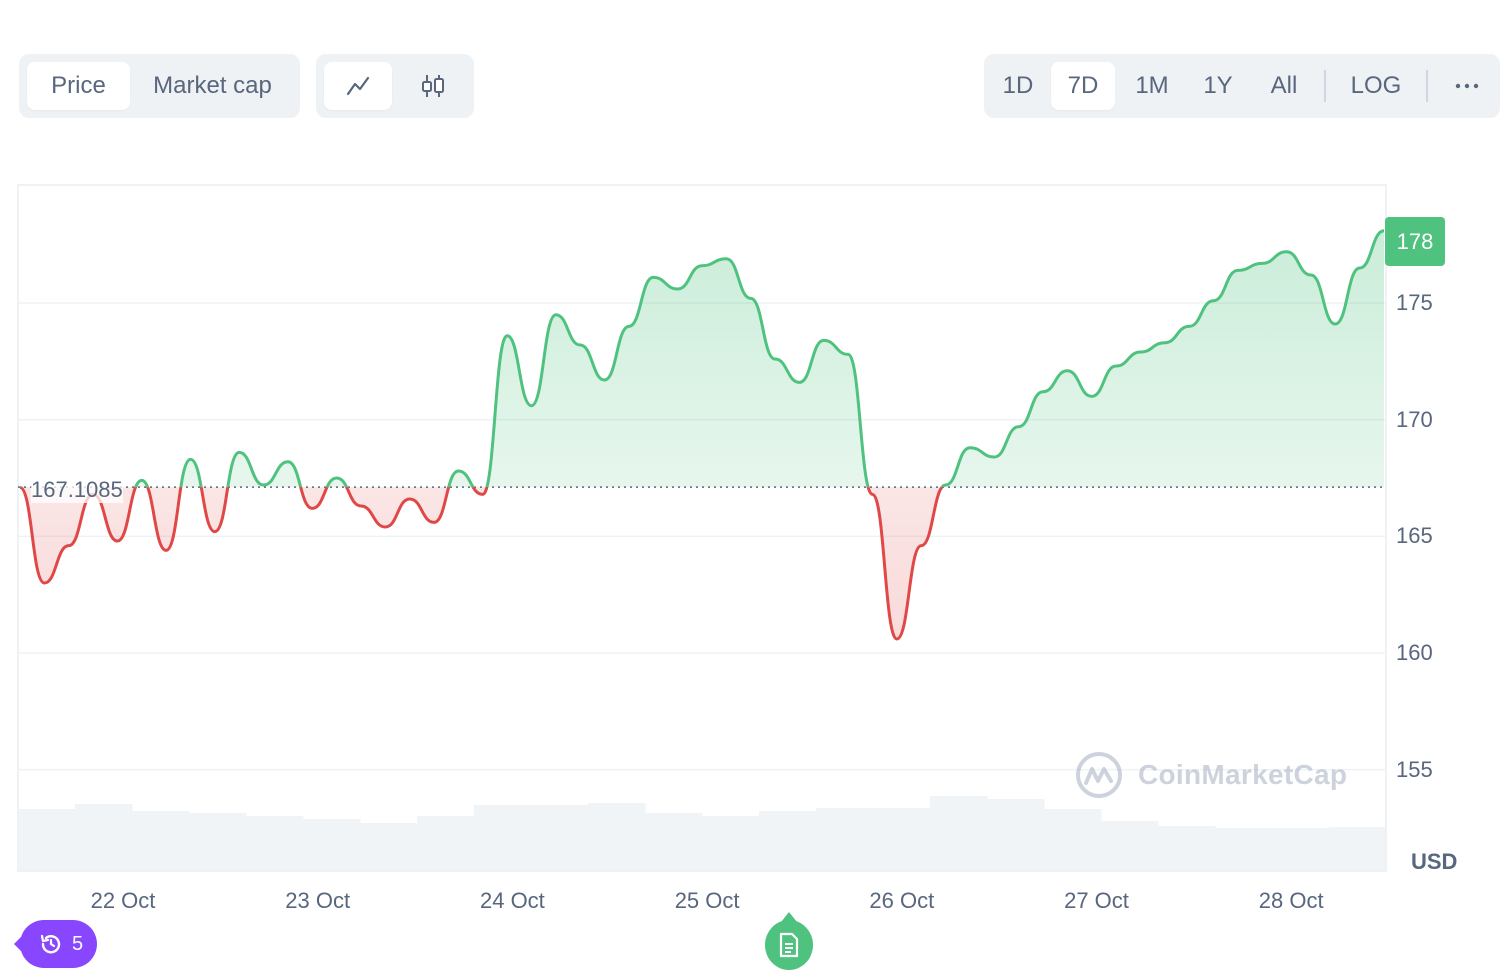 The height and width of the screenshot is (975, 1512). Describe the element at coordinates (123, 900) in the screenshot. I see `x-tick-label: 22 Oct` at that location.